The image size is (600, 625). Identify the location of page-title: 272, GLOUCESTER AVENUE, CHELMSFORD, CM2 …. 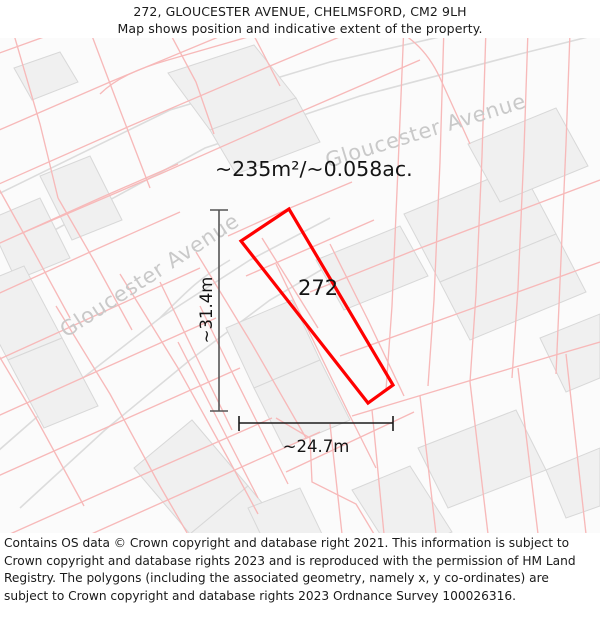
(300, 11).